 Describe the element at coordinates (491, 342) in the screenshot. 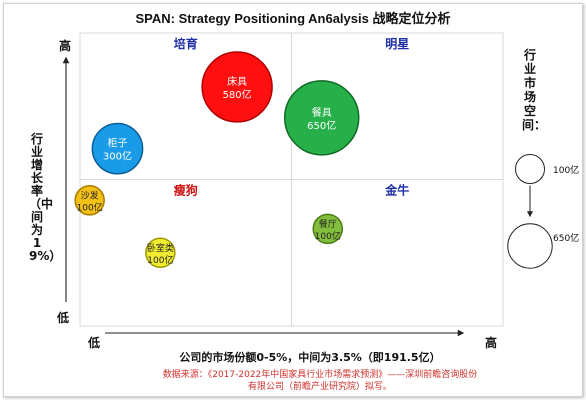

I see `x-axis-high-label: 高` at that location.